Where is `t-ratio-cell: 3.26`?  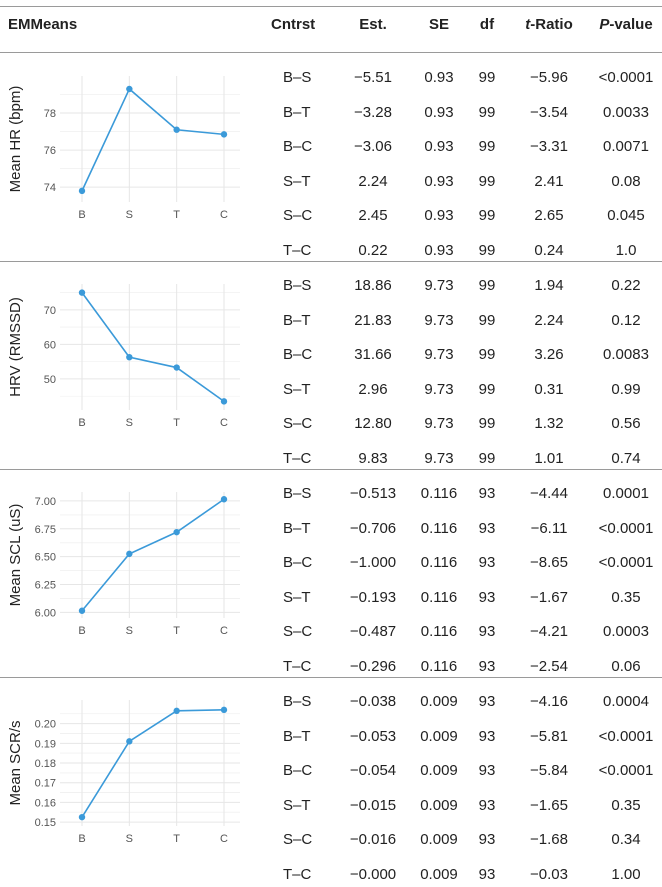 t-ratio-cell: 3.26 is located at coordinates (549, 354).